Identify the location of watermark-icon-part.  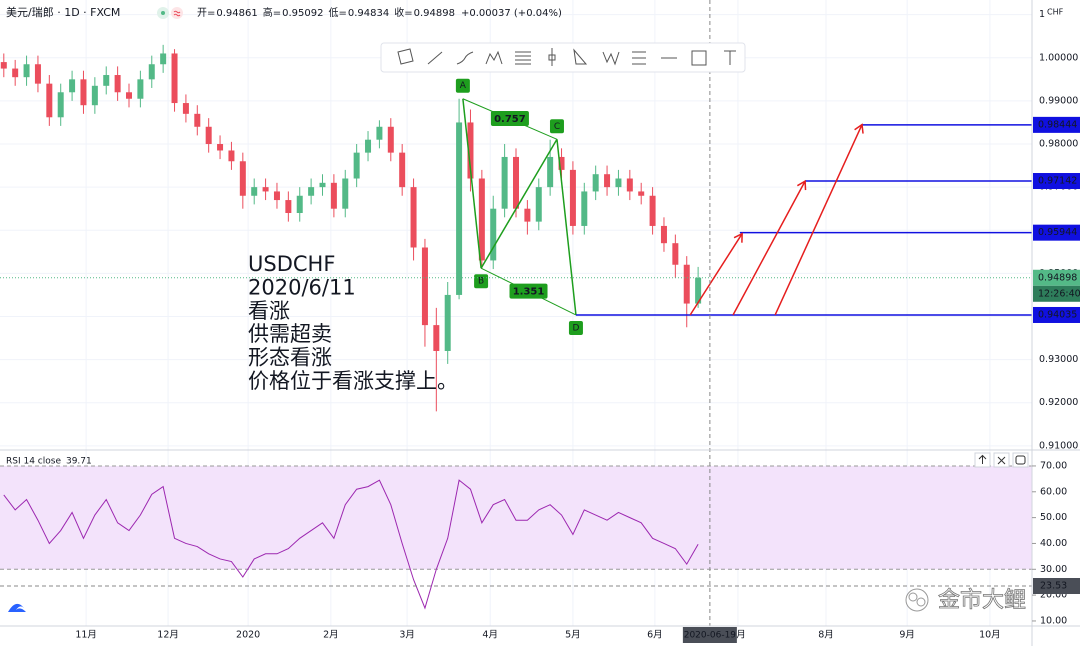
(913, 597).